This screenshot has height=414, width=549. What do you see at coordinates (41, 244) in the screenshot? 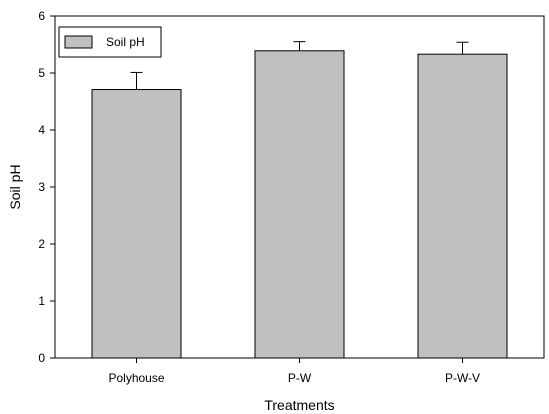
I see `y-tick-label: 2` at bounding box center [41, 244].